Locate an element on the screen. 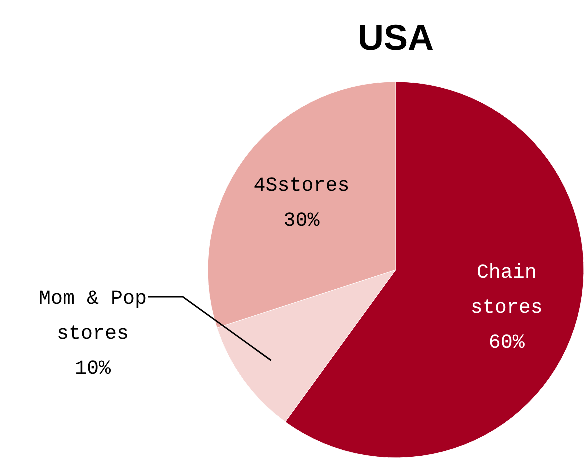 The image size is (588, 460). data-label: 60% is located at coordinates (507, 344).